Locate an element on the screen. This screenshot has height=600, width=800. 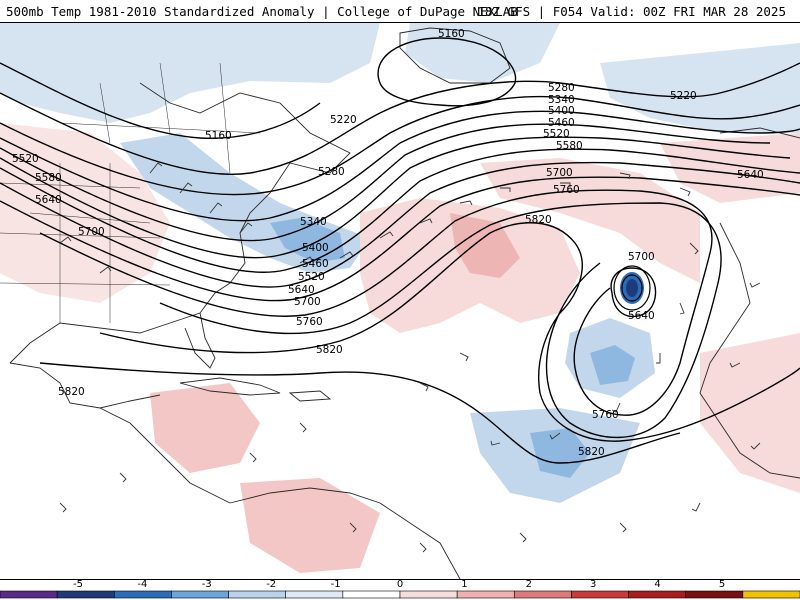
contour-label: 5400 is located at coordinates (315, 248).